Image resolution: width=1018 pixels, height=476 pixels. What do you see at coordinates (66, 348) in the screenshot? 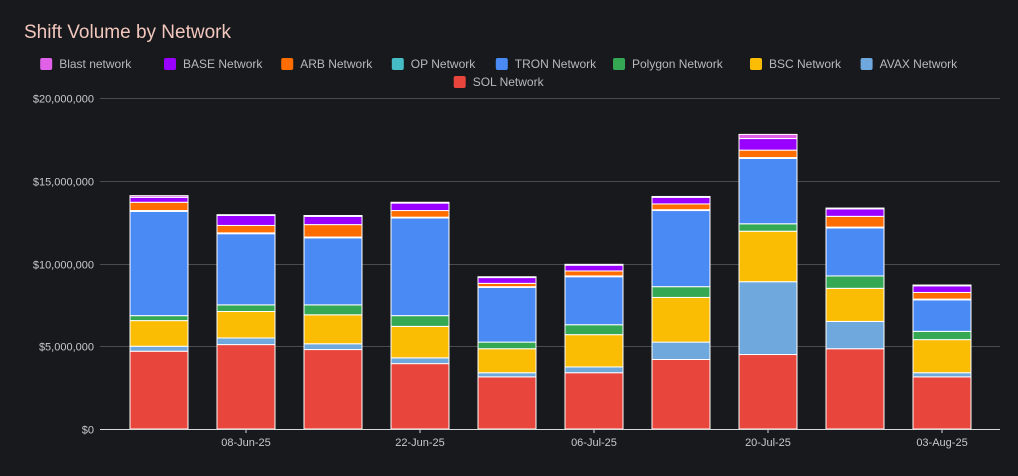
I see `y-tick-label: $5,000,000` at bounding box center [66, 348].